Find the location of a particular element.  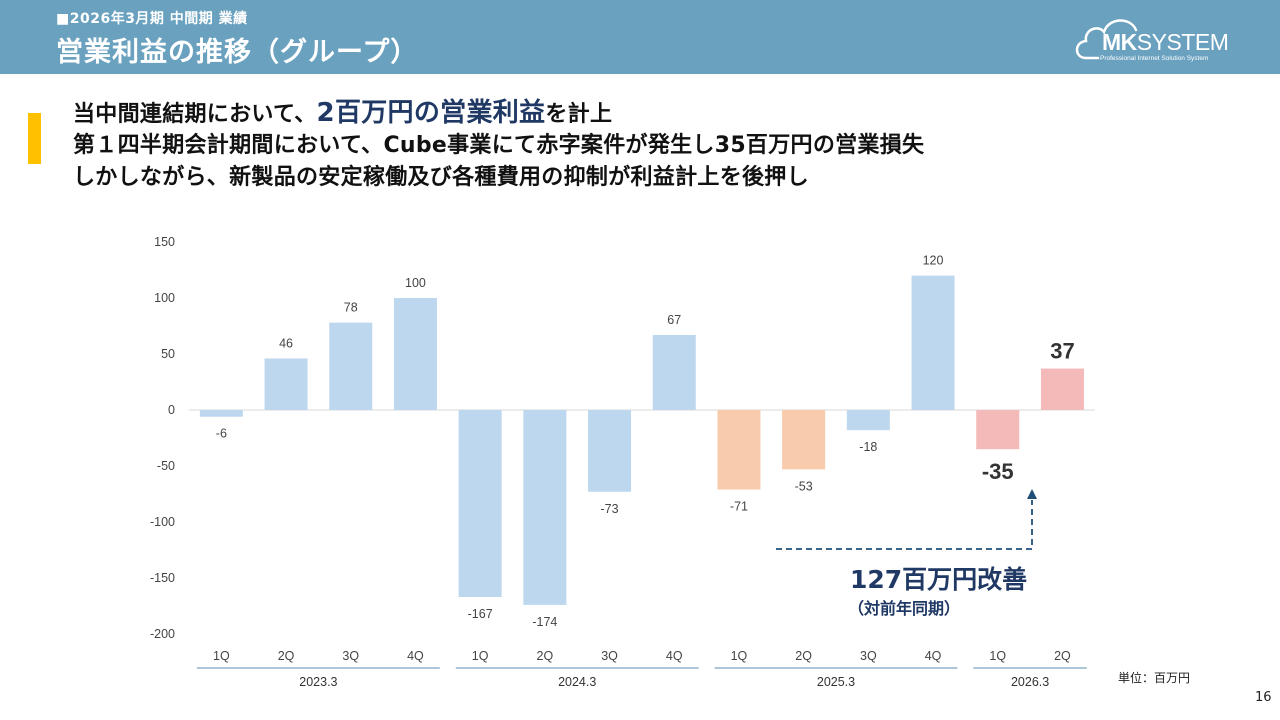

headline-line-2: 第１四半期会計期間において、Cube事業にて赤字案件が発生し35百万円の営業損失 is located at coordinates (499, 145).